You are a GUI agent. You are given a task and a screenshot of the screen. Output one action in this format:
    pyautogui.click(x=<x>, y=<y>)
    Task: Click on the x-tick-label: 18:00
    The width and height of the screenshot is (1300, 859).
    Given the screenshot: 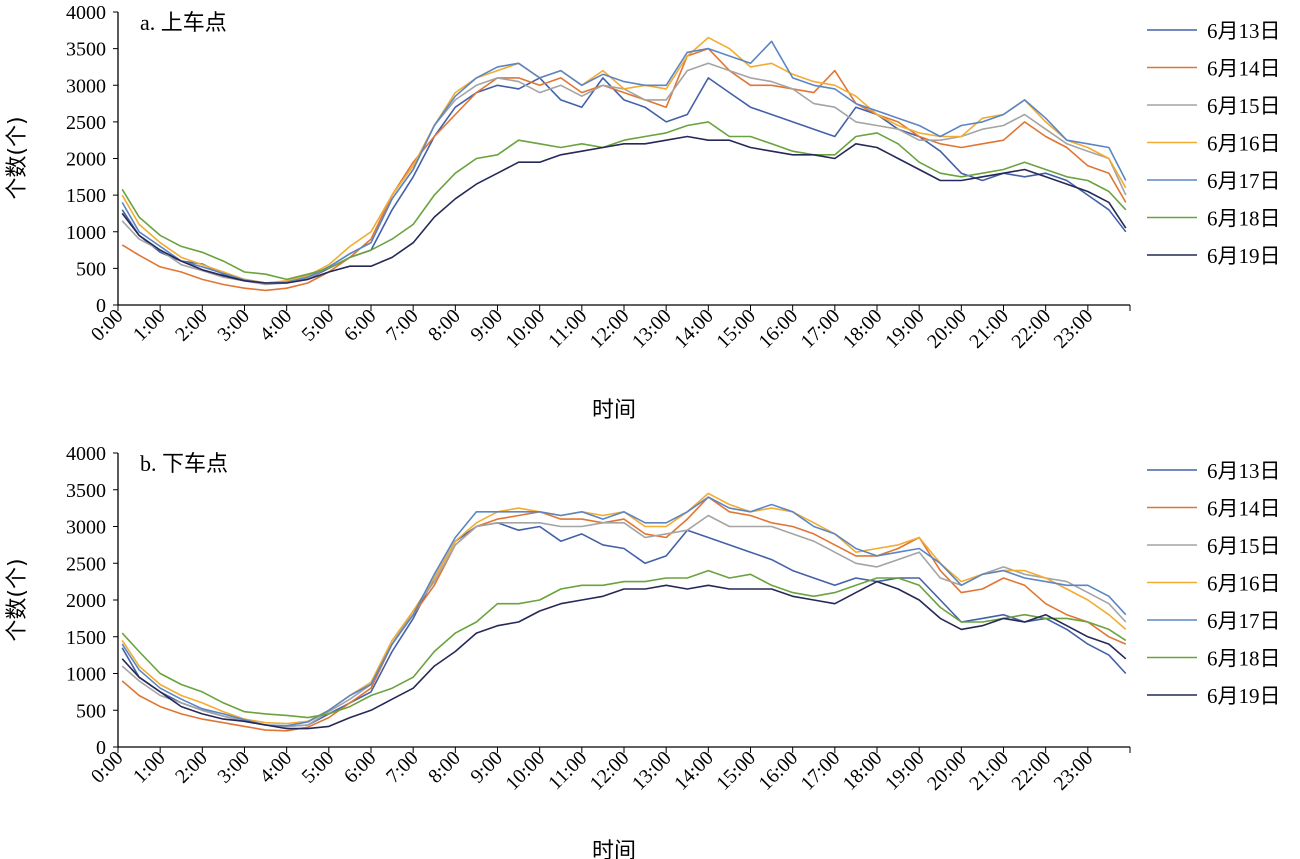 What is the action you would take?
    pyautogui.click(x=863, y=329)
    